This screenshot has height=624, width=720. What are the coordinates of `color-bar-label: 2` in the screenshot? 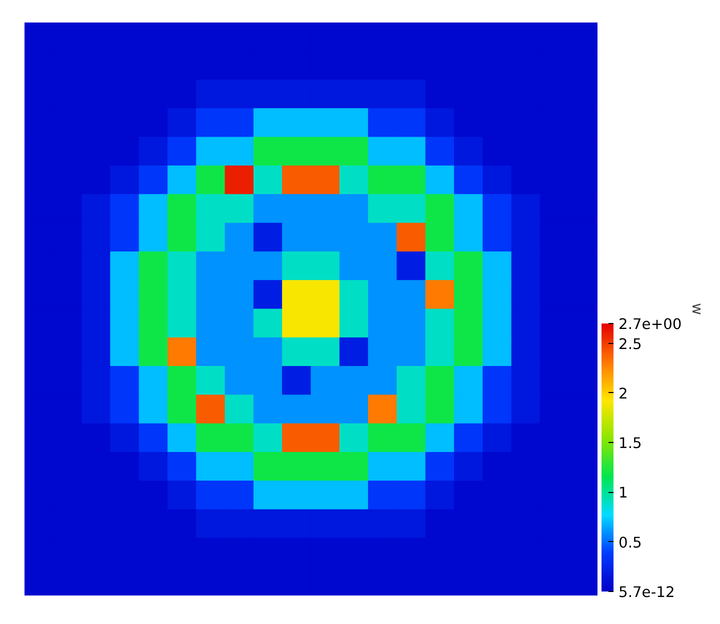 It's located at (623, 393).